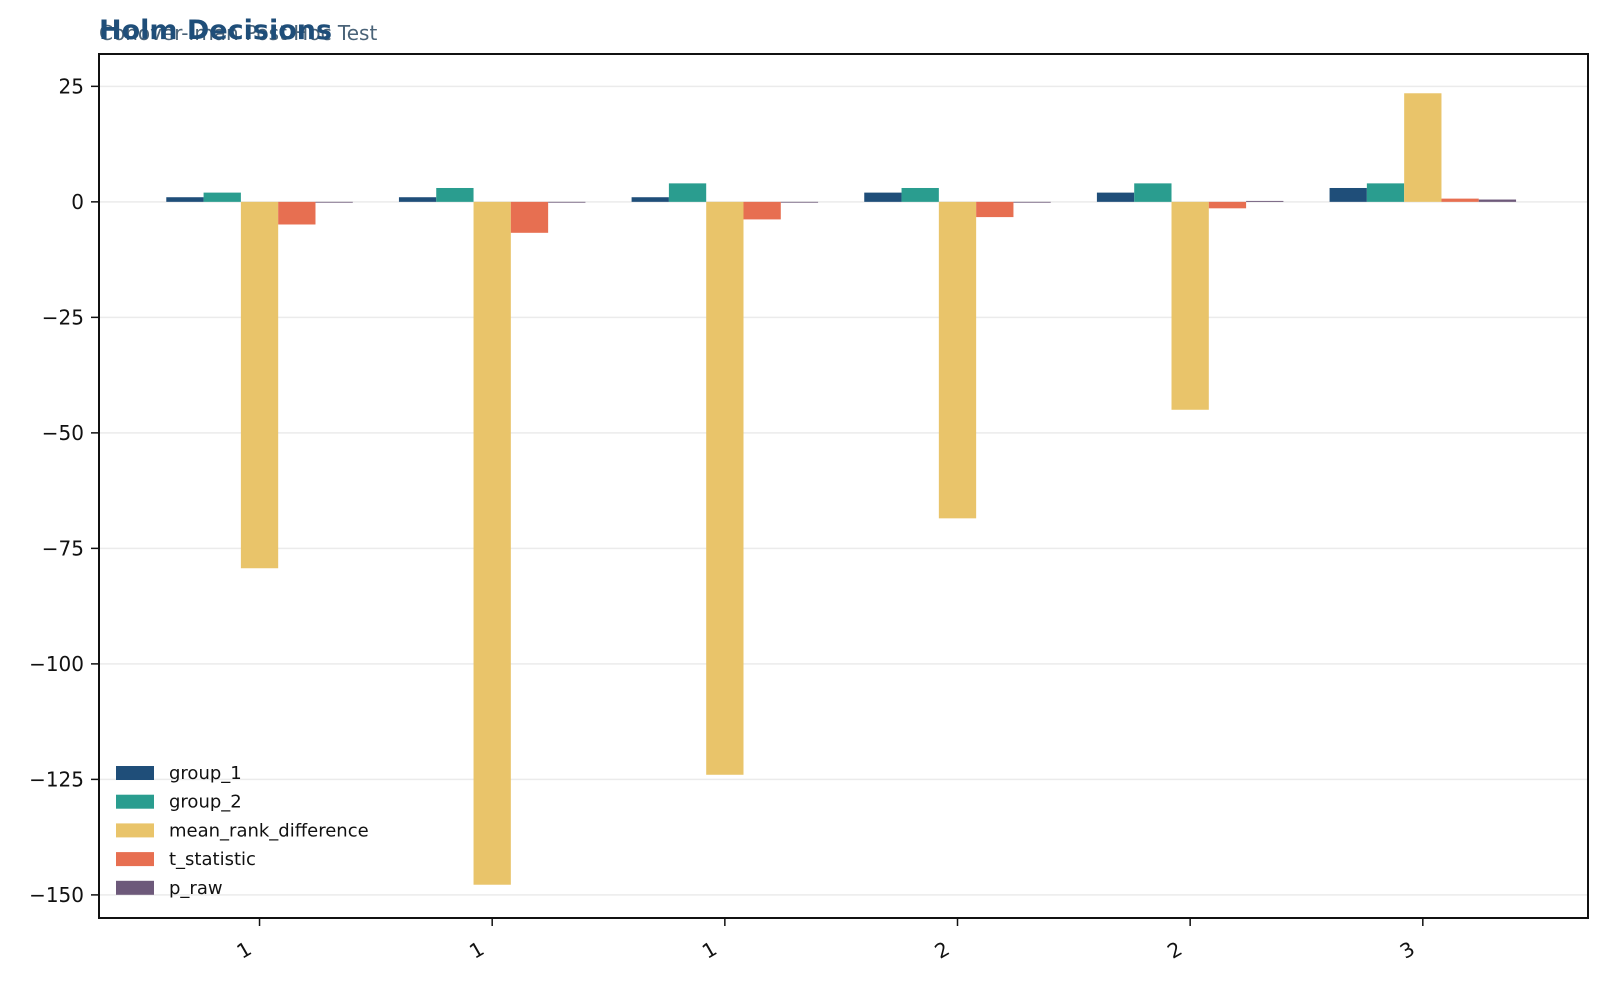  What do you see at coordinates (269, 830) in the screenshot?
I see `legend-label: mean_rank_difference` at bounding box center [269, 830].